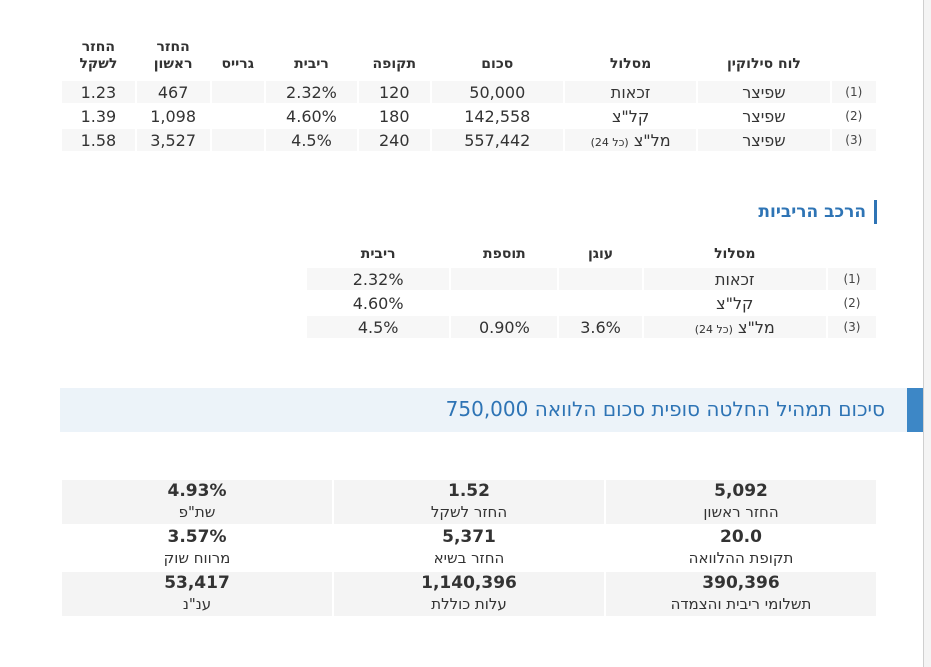 The height and width of the screenshot is (667, 931). What do you see at coordinates (469, 537) in the screenshot?
I see `summary-value: 5,371` at bounding box center [469, 537].